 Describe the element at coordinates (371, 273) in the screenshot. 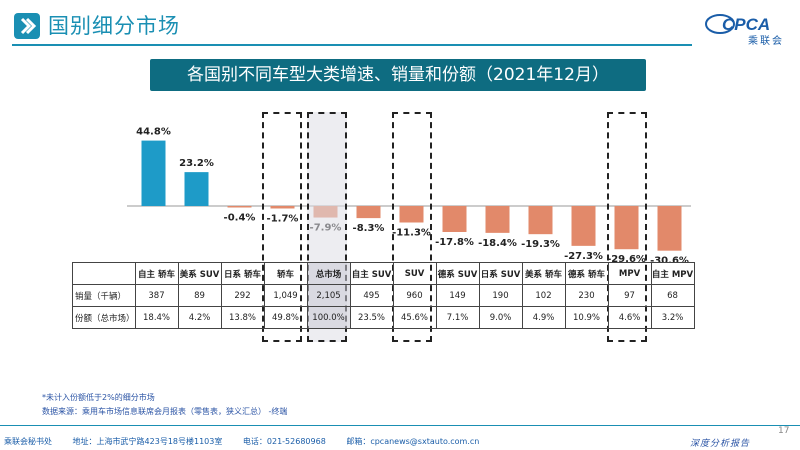

I see `table-header-cell: 自主 SUV` at that location.